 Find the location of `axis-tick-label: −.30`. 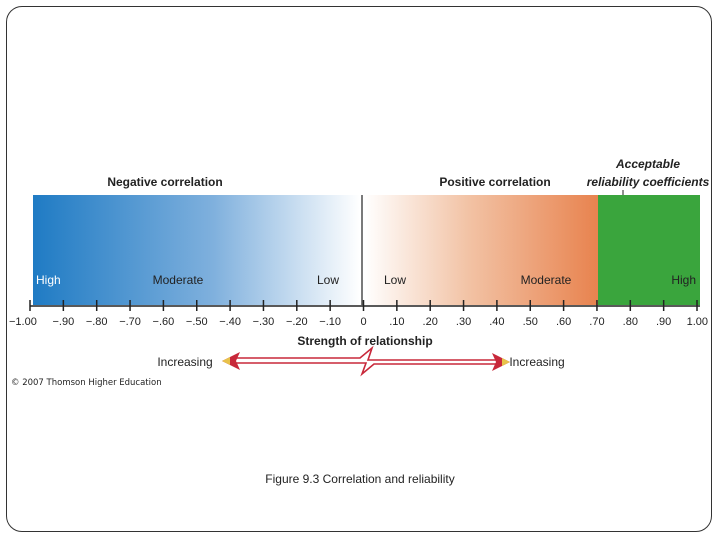

axis-tick-label: −.30 is located at coordinates (264, 322).